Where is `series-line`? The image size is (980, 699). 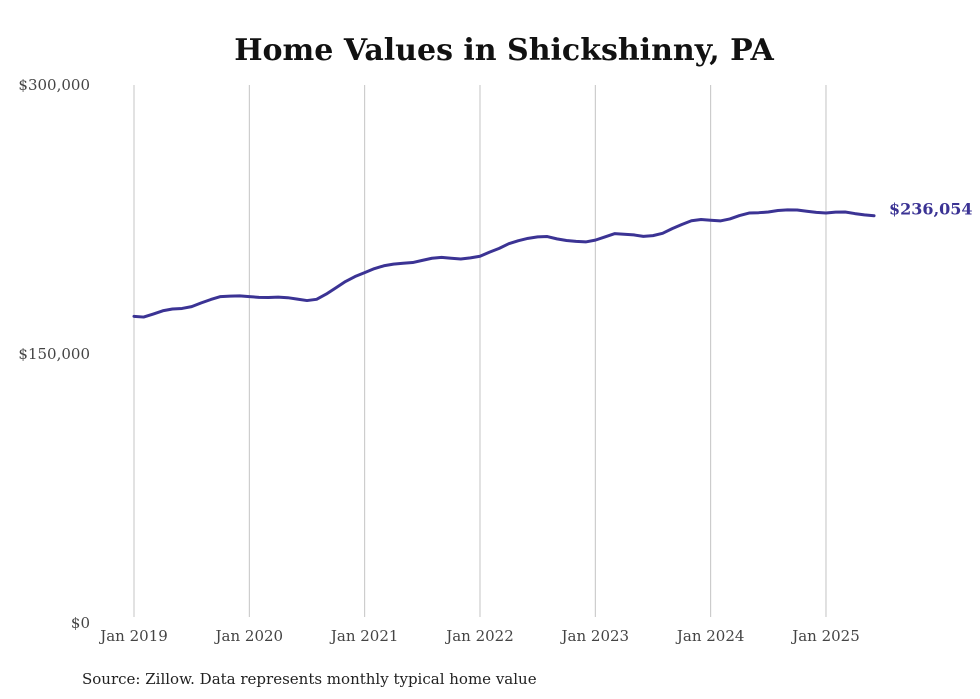
series-line is located at coordinates (504, 263).